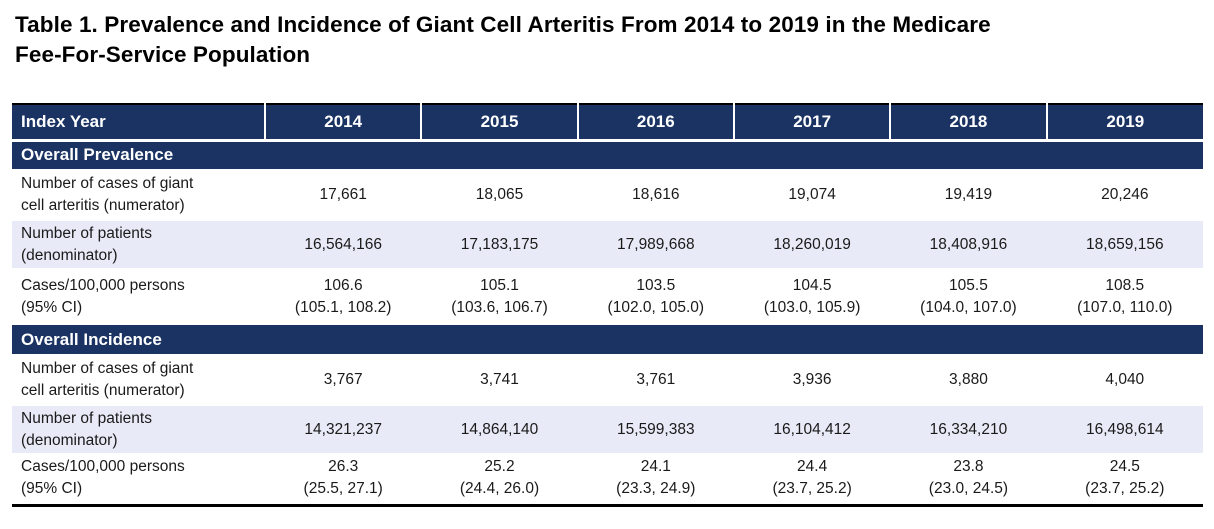 This screenshot has width=1214, height=529. What do you see at coordinates (1124, 123) in the screenshot?
I see `column-header-2019: 2019` at bounding box center [1124, 123].